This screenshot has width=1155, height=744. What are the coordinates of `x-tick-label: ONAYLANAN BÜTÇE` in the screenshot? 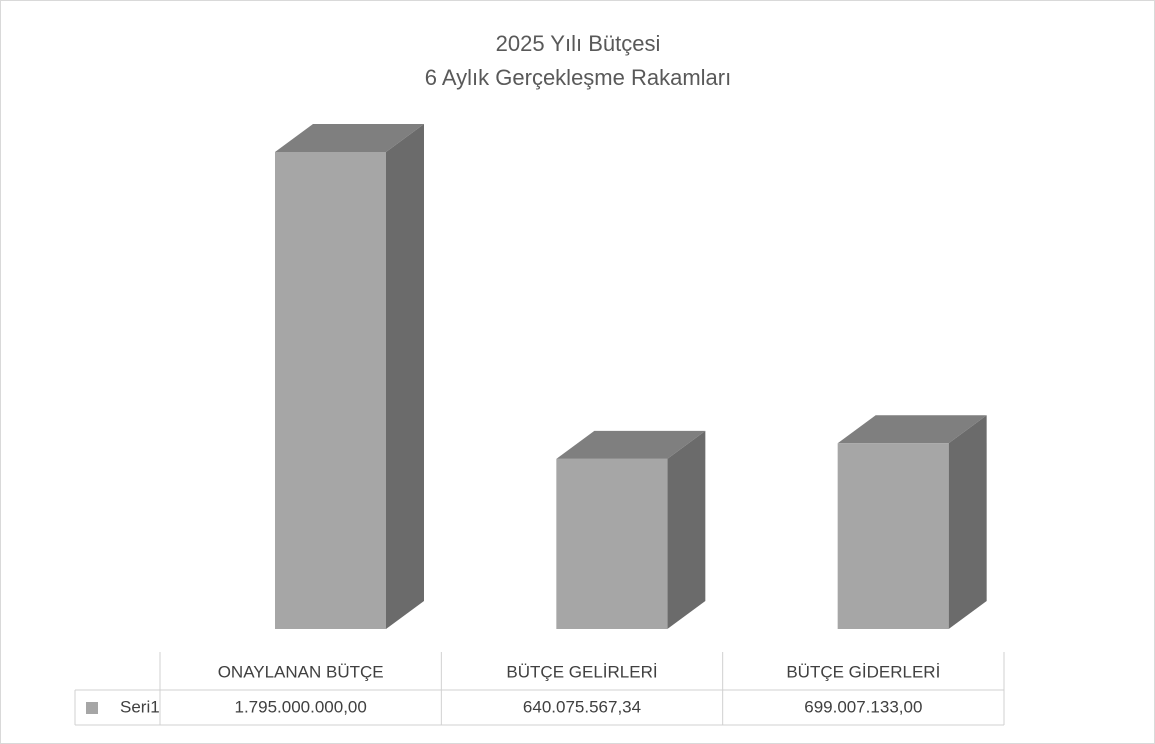 It's located at (301, 671).